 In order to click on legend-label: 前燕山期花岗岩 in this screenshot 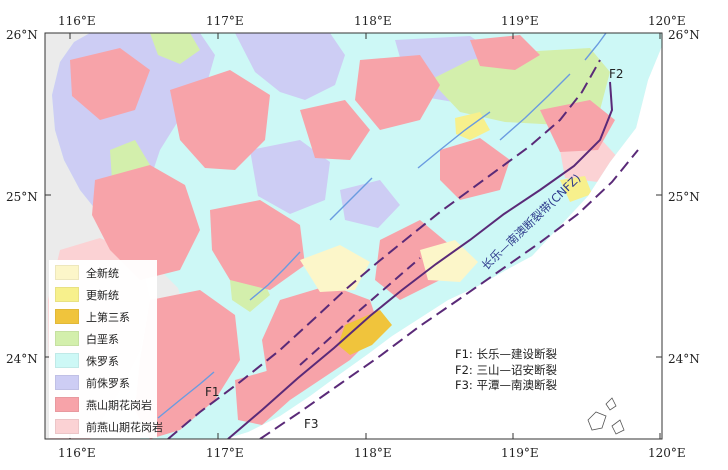, I will do `click(124, 427)`.